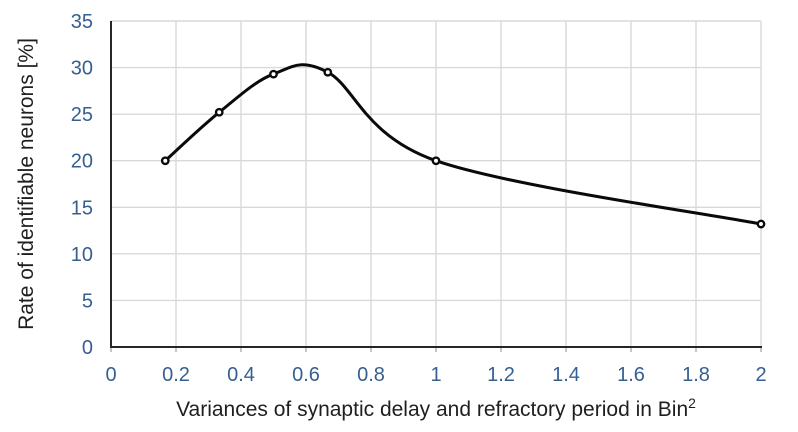  I want to click on y-tick-label: 15, so click(82, 208).